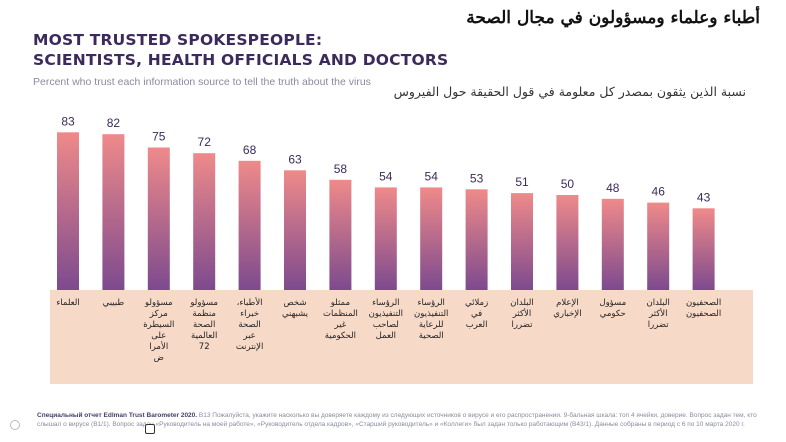 The image size is (786, 442). I want to click on data-label: 75, so click(159, 137).